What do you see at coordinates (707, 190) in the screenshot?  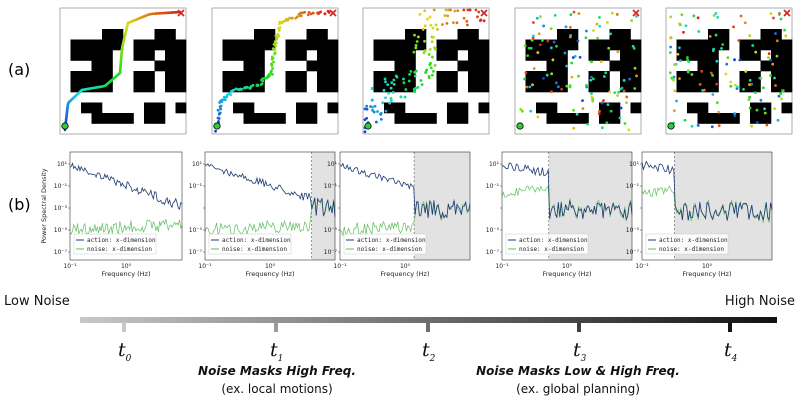 I see `action-series-line` at bounding box center [707, 190].